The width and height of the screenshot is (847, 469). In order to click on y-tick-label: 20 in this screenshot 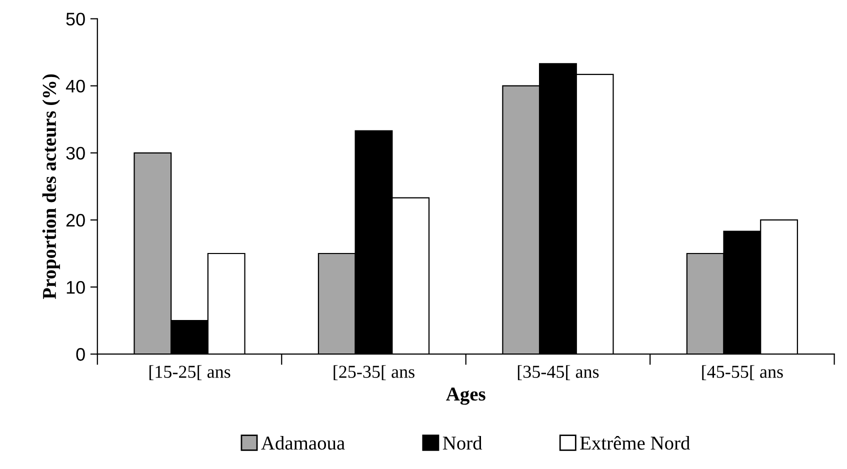, I will do `click(75, 220)`.